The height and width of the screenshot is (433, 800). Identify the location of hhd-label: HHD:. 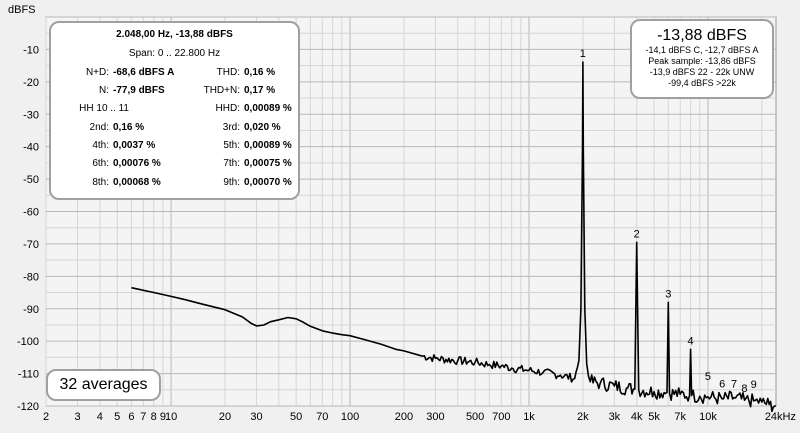
(227, 108).